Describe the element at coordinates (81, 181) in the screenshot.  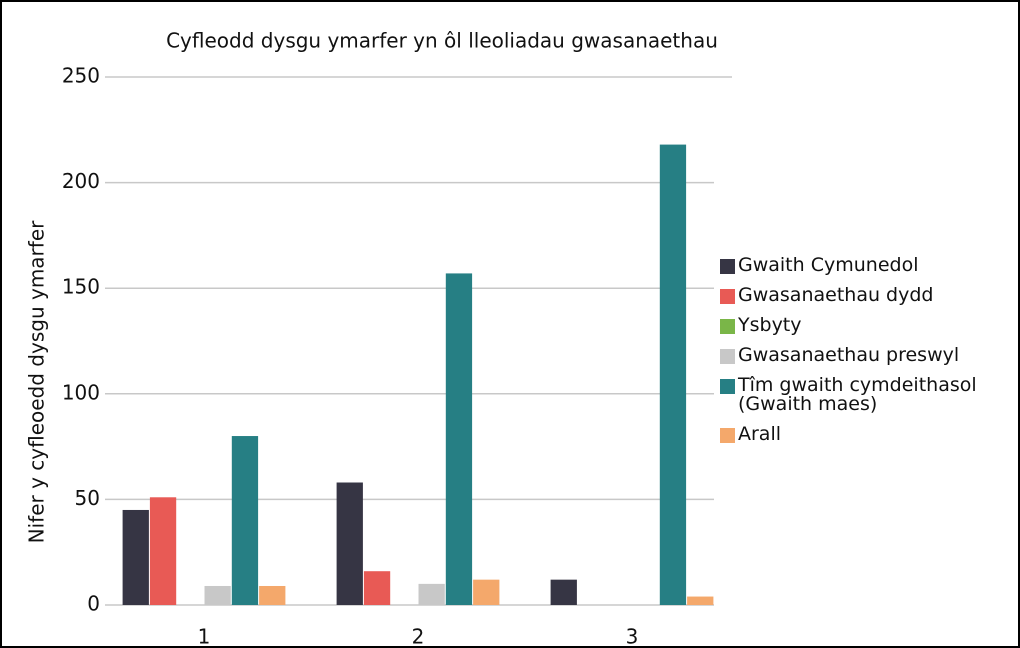
I see `y-tick-label: 200` at that location.